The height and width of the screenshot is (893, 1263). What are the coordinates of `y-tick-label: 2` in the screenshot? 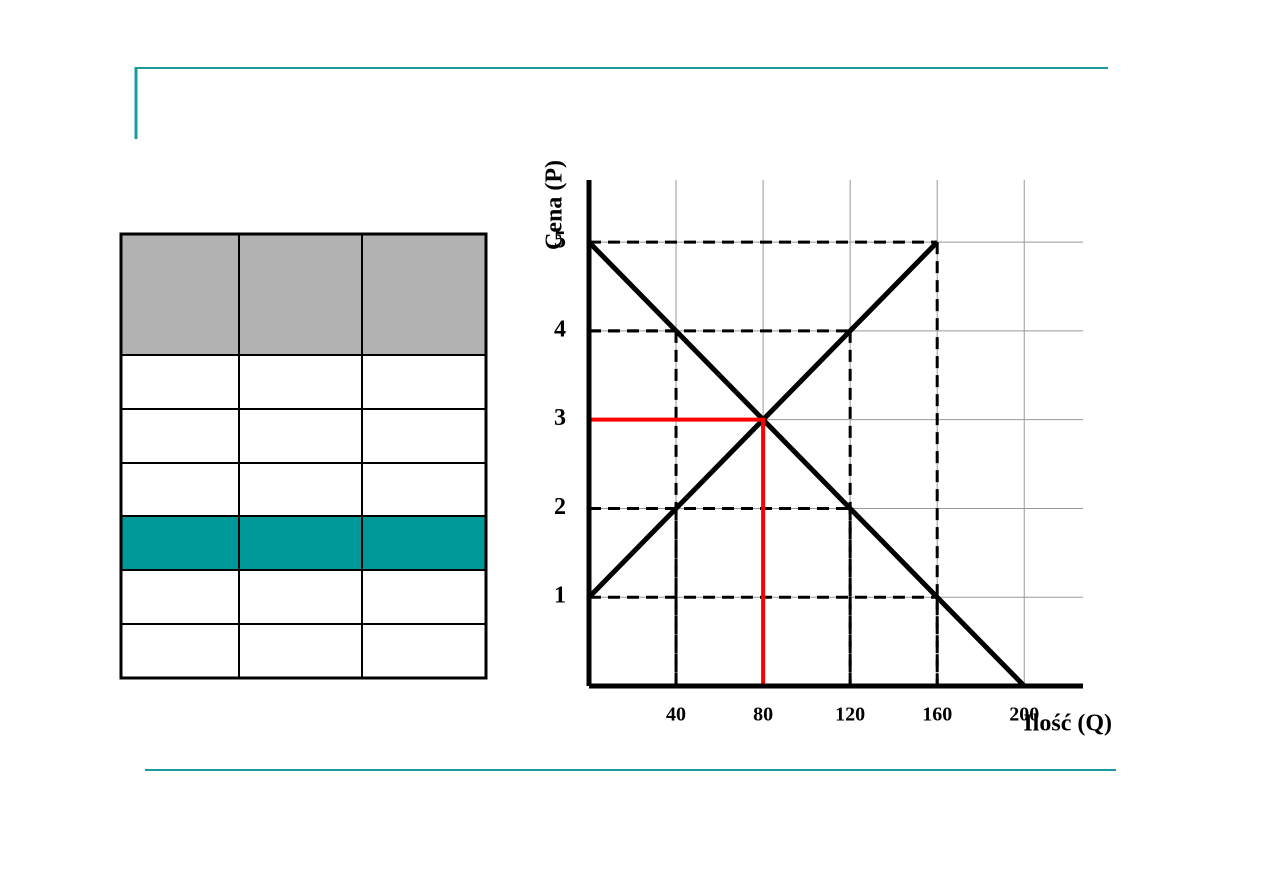 It's located at (560, 507).